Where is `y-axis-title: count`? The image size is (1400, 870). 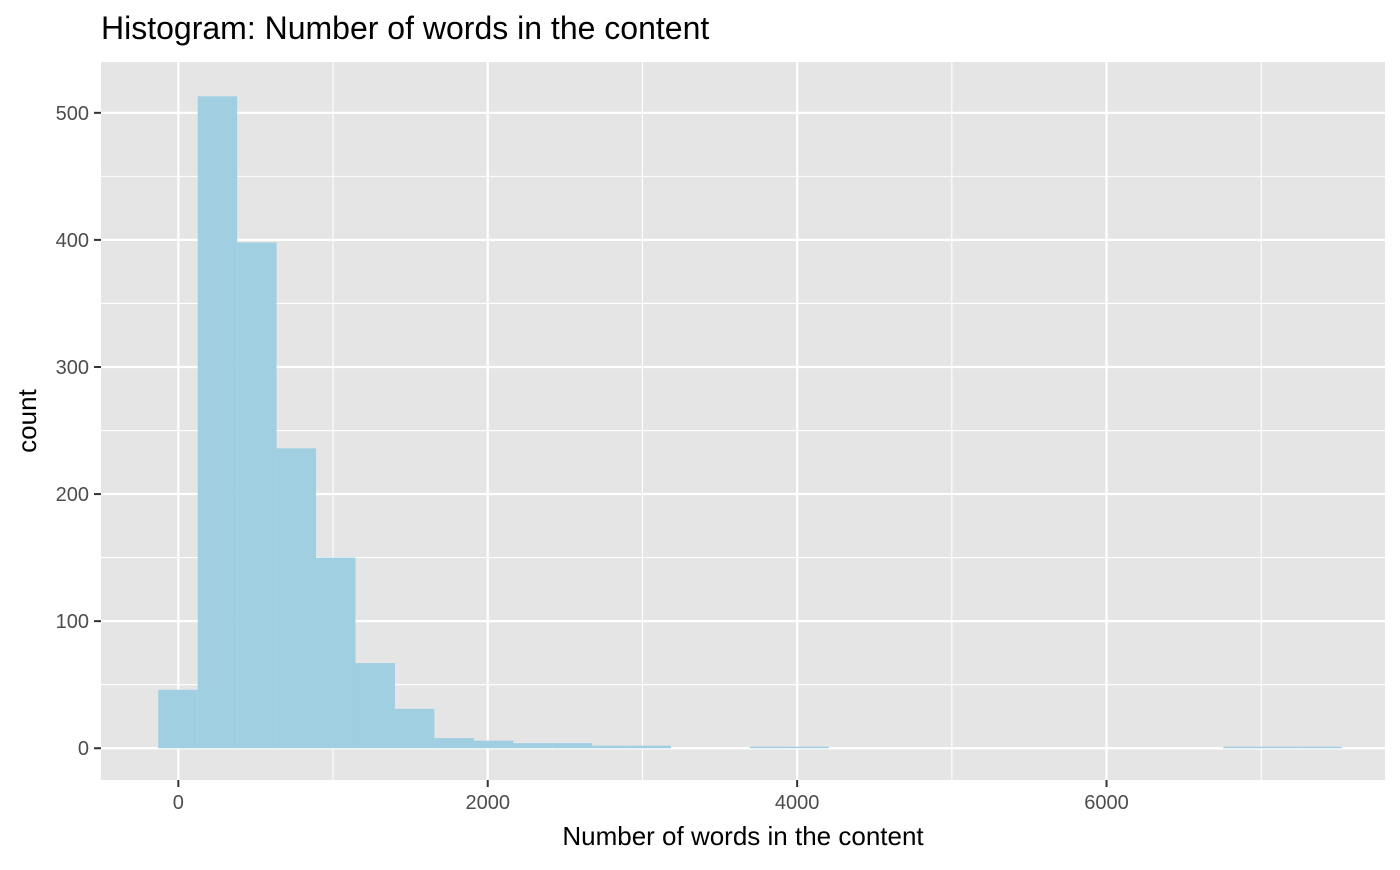
y-axis-title: count is located at coordinates (27, 420).